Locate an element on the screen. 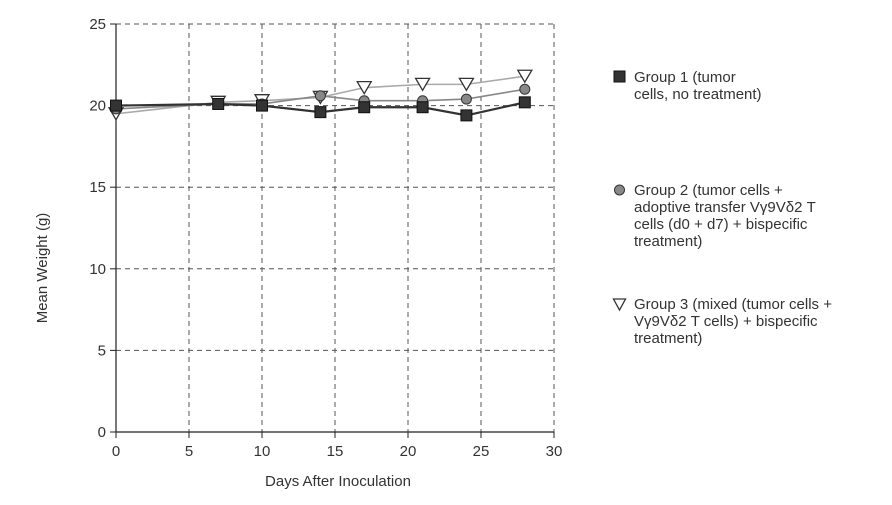  x-tick-label: 0 is located at coordinates (116, 451).